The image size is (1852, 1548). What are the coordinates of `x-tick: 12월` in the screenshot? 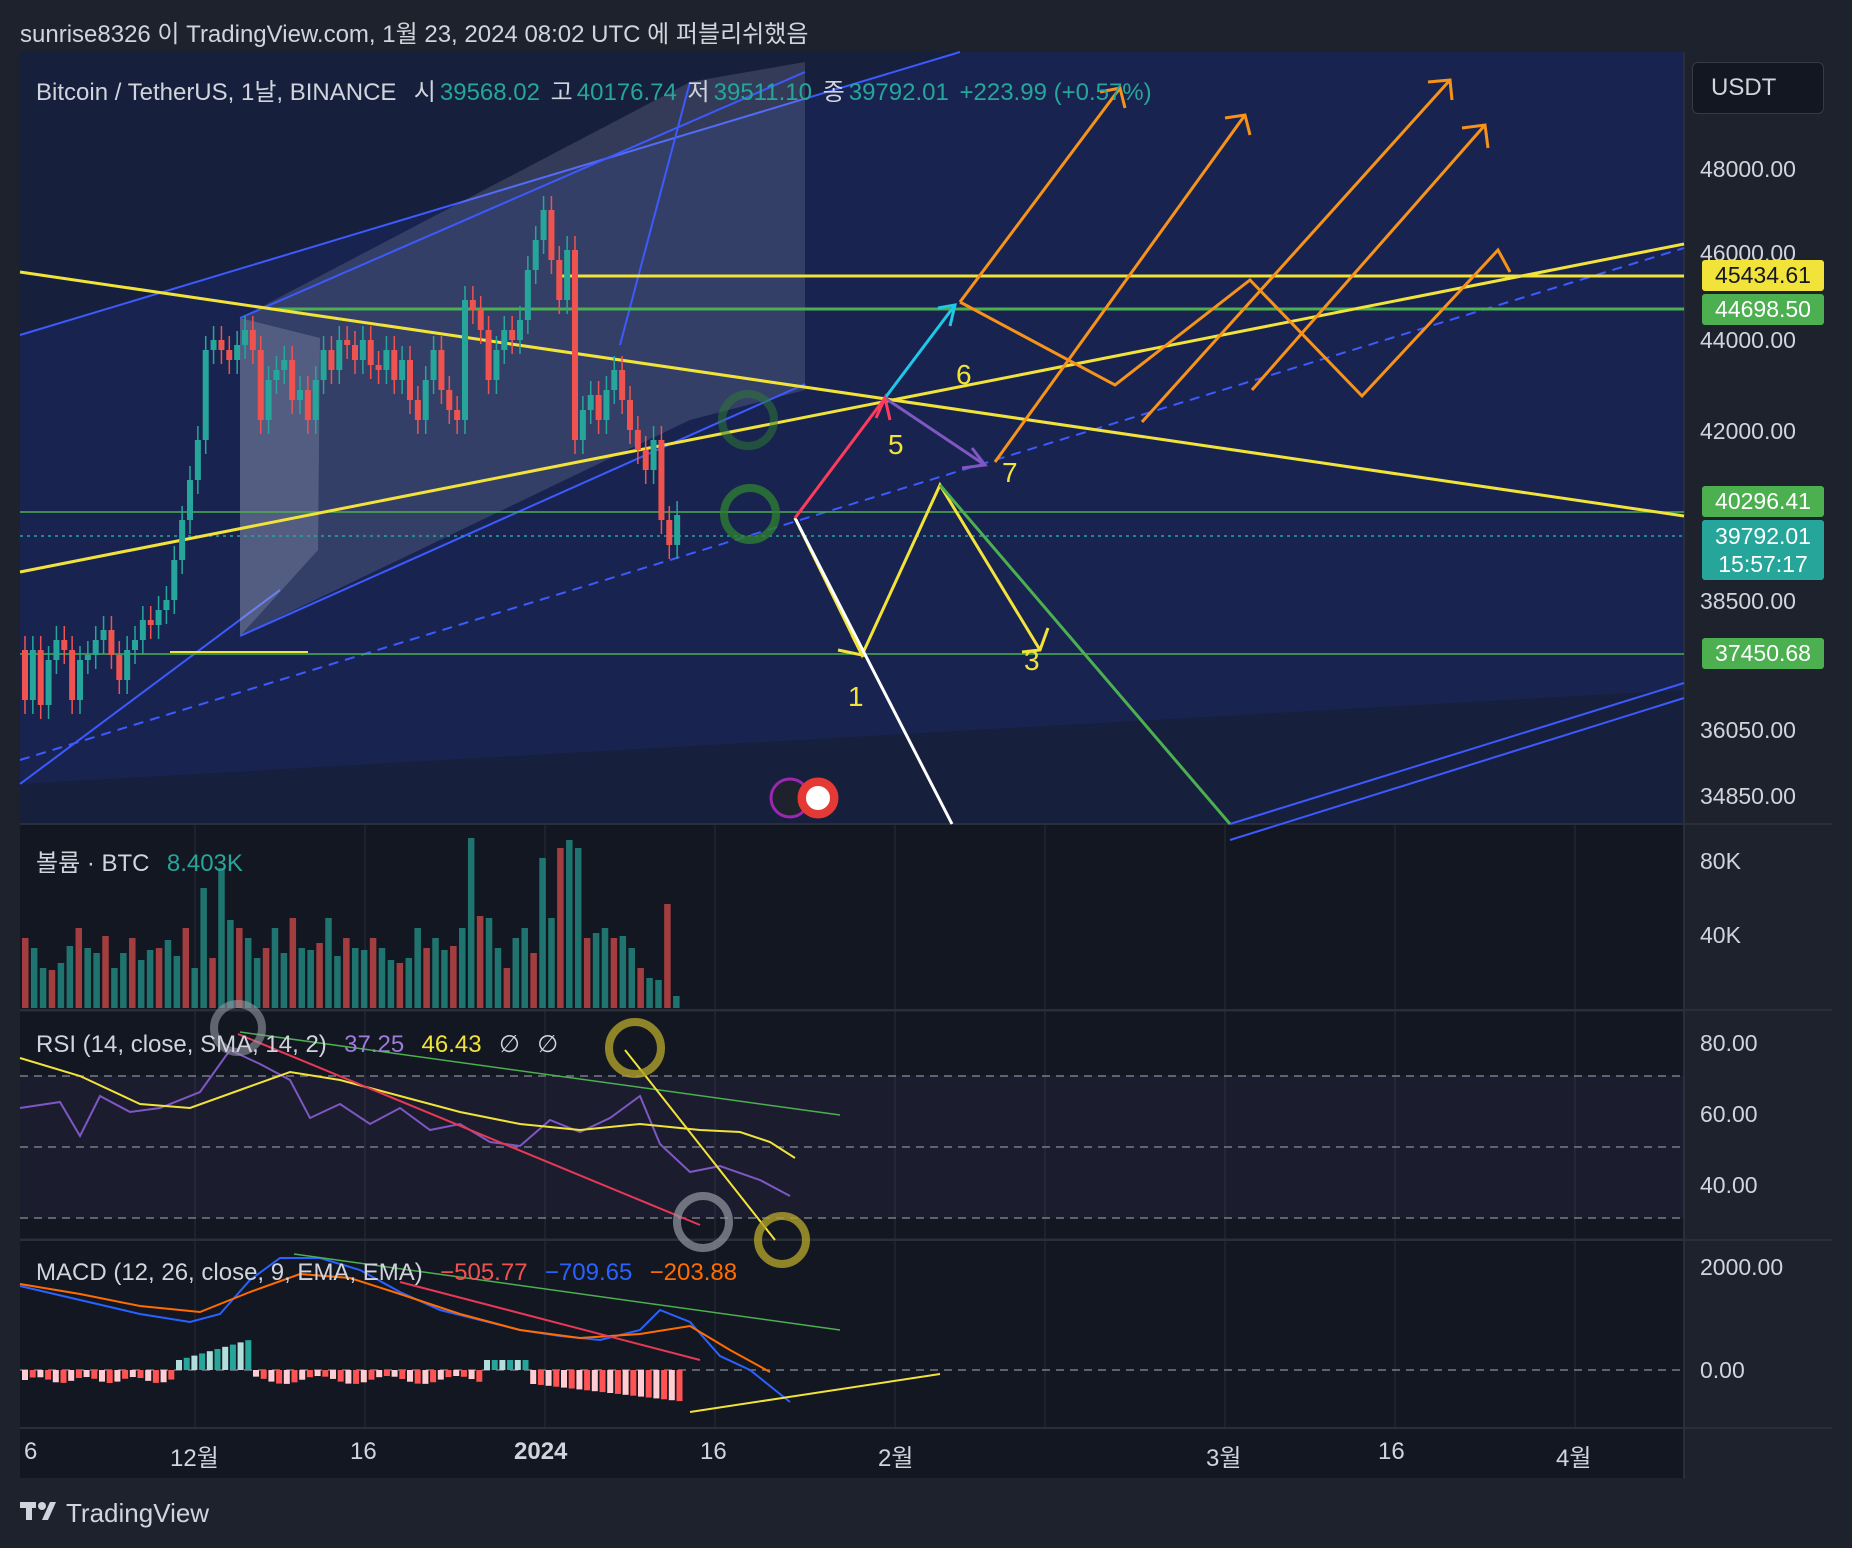 It's located at (194, 1458).